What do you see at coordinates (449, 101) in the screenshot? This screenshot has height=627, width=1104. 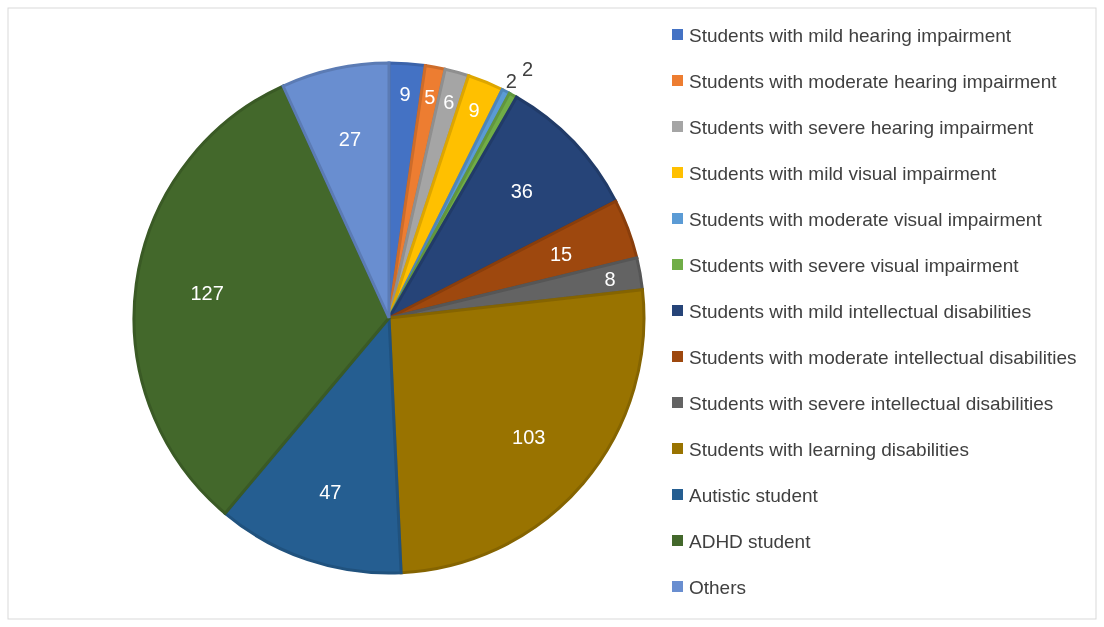 I see `data-label: 6` at bounding box center [449, 101].